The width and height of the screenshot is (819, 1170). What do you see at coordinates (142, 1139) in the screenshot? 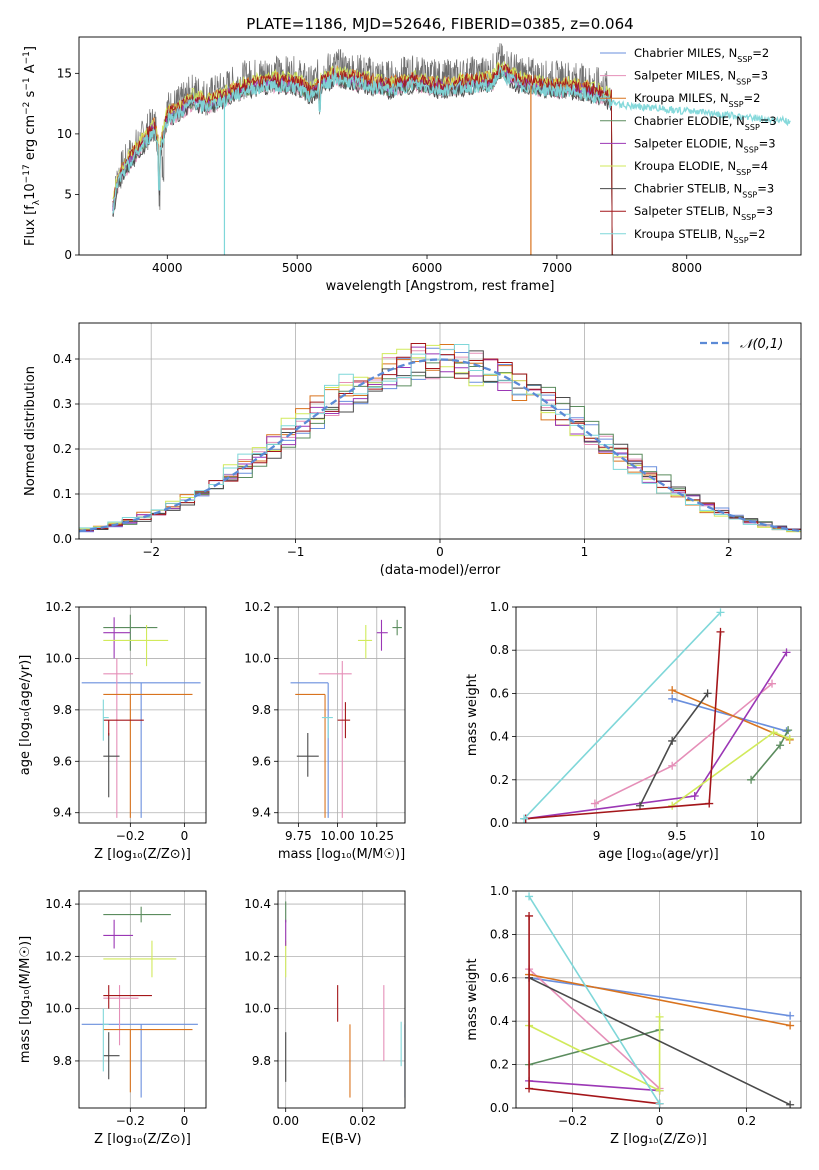
I see `mass-vs-Z-x-axis-label: Z [log₁₀(Z/Z⊙)]` at bounding box center [142, 1139].